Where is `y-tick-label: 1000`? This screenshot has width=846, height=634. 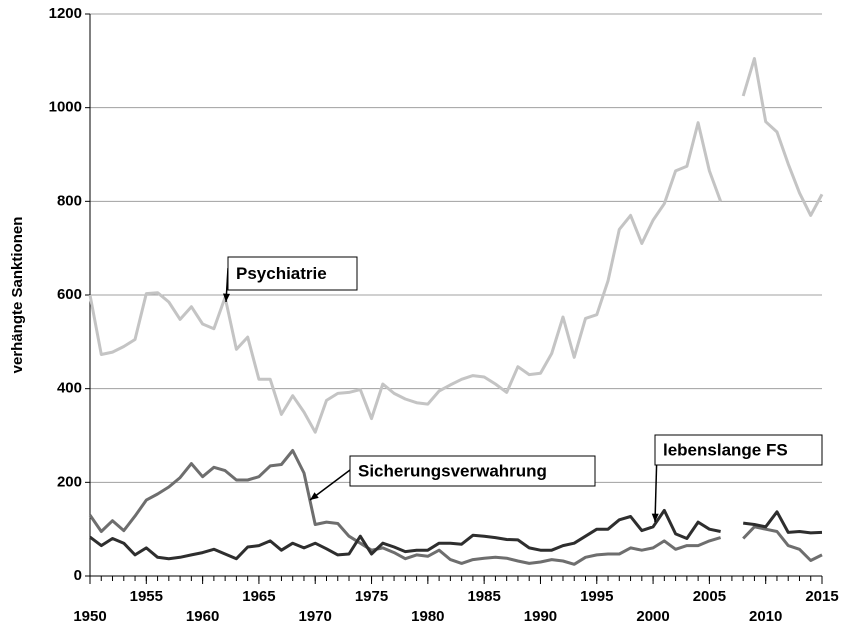 y-tick-label: 1000 is located at coordinates (65, 107).